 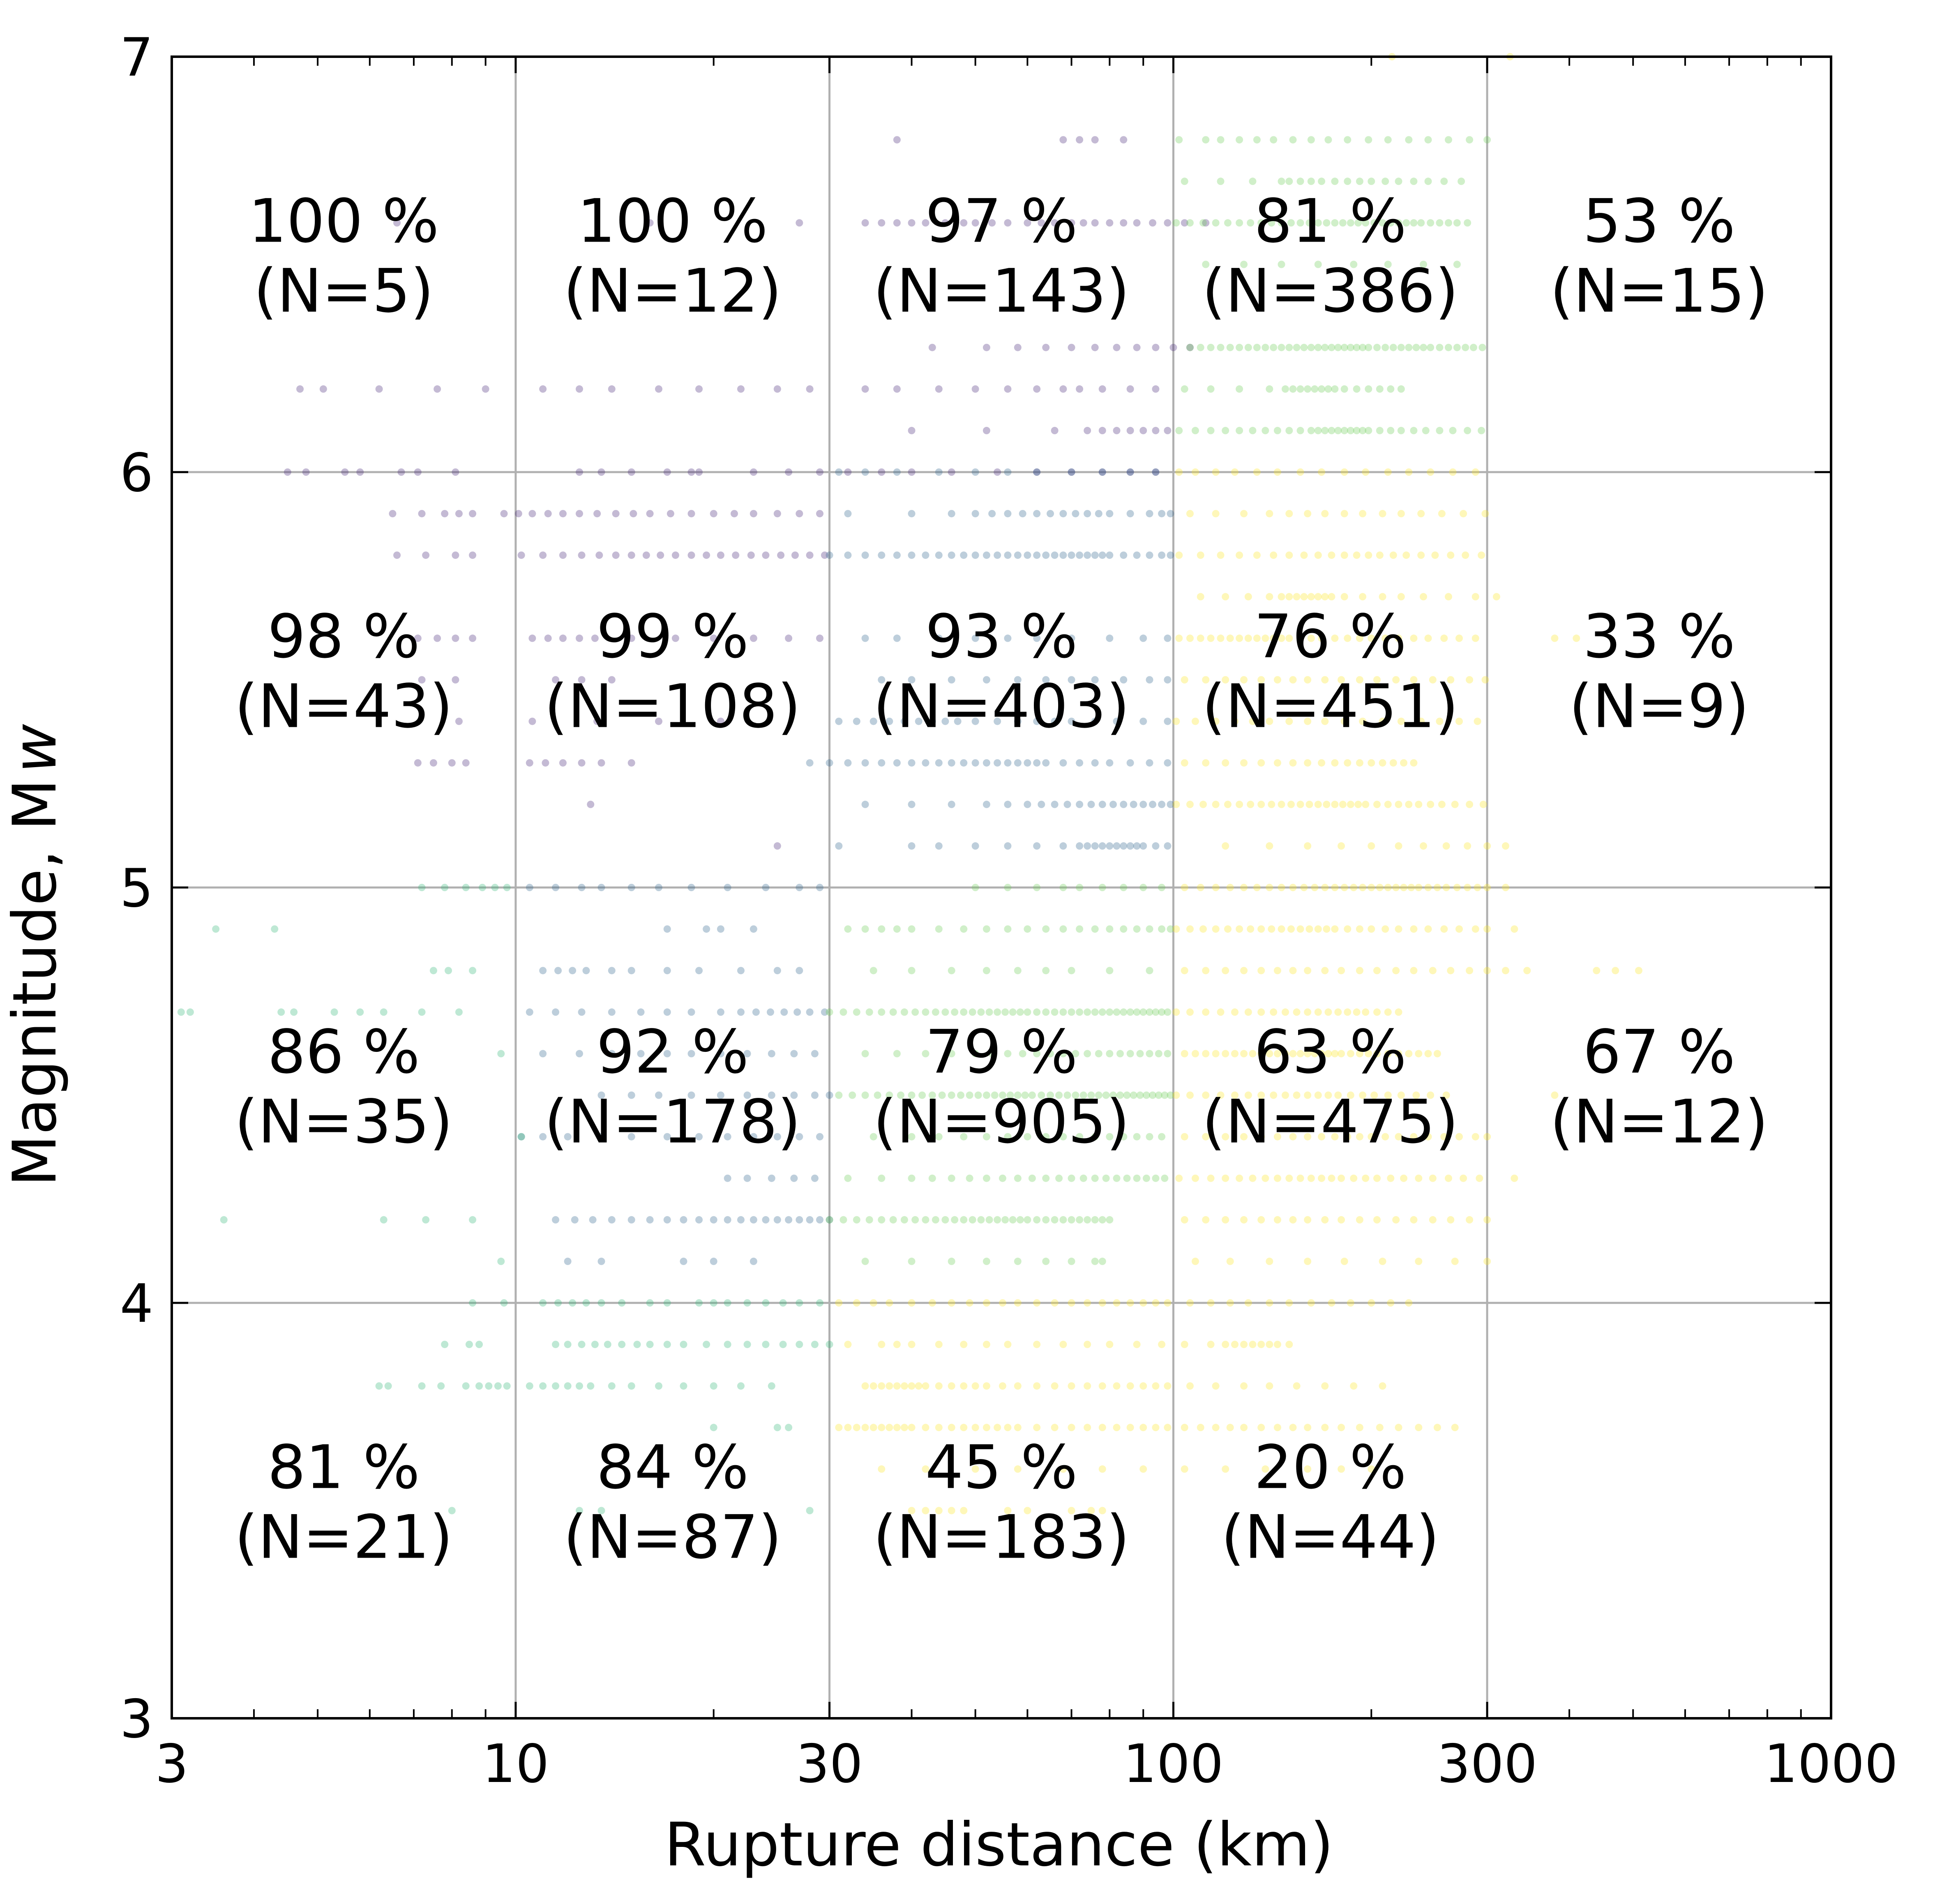 I want to click on cell-count-label: (N=15), so click(x=1659, y=291).